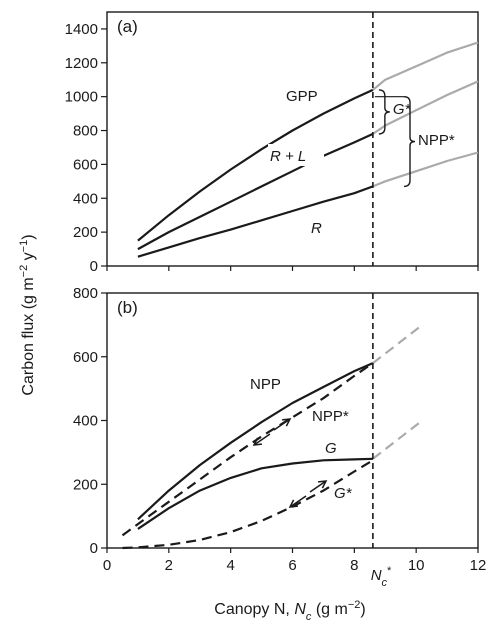  I want to click on arrow-g-left-head, so click(293, 503).